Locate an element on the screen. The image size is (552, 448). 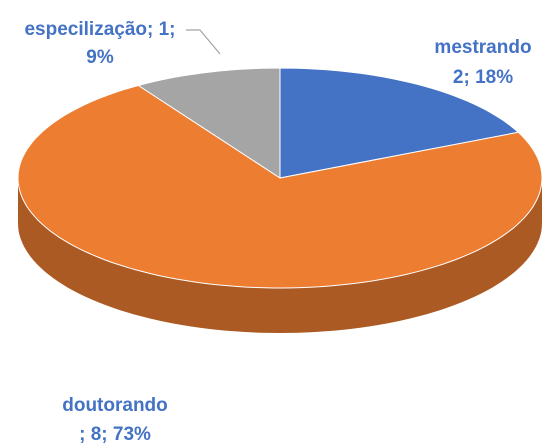
data-label: ; 8; 73% is located at coordinates (115, 434).